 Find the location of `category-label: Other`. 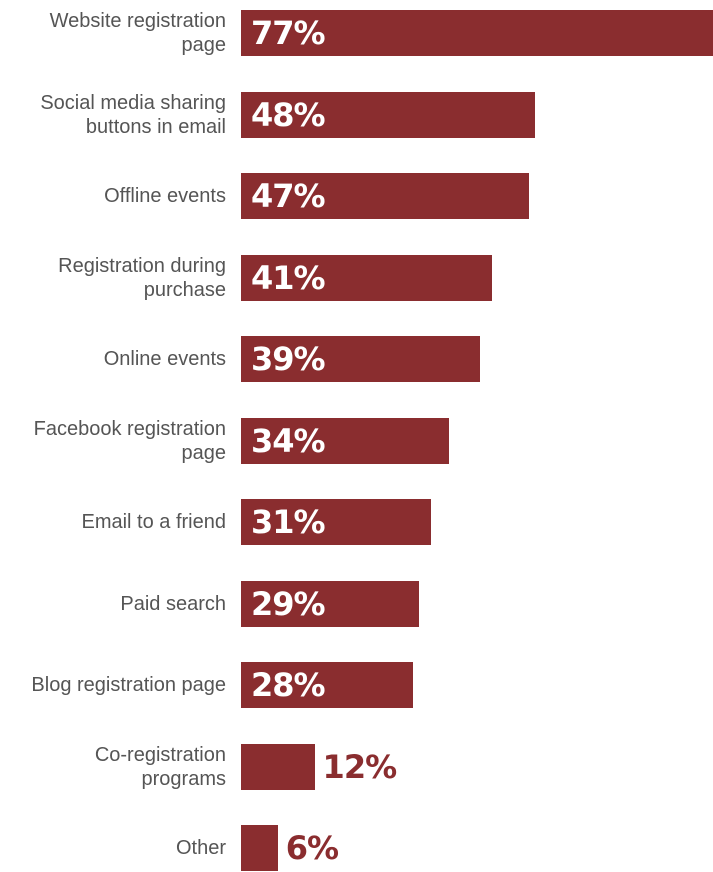

category-label: Other is located at coordinates (113, 848).